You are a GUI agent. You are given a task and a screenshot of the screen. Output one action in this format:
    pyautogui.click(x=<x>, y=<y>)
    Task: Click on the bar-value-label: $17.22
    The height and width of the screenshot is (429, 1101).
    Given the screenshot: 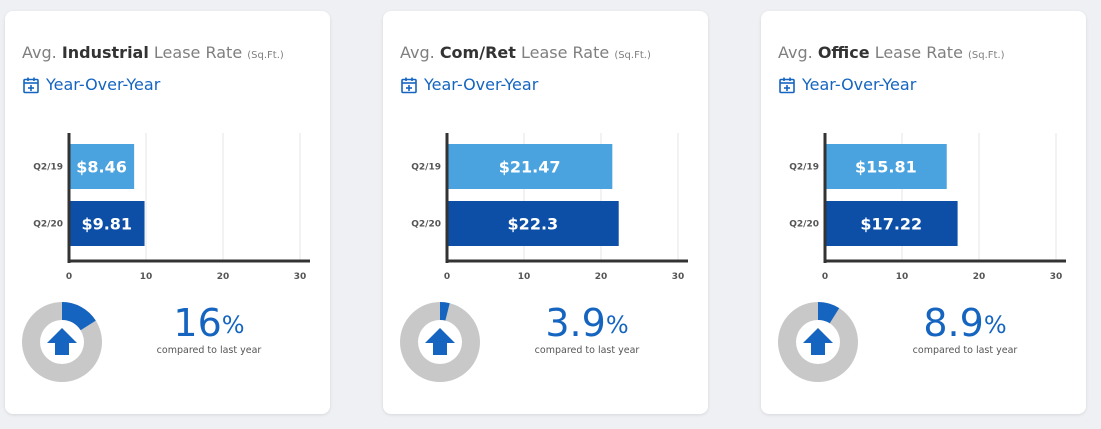 What is the action you would take?
    pyautogui.click(x=891, y=224)
    